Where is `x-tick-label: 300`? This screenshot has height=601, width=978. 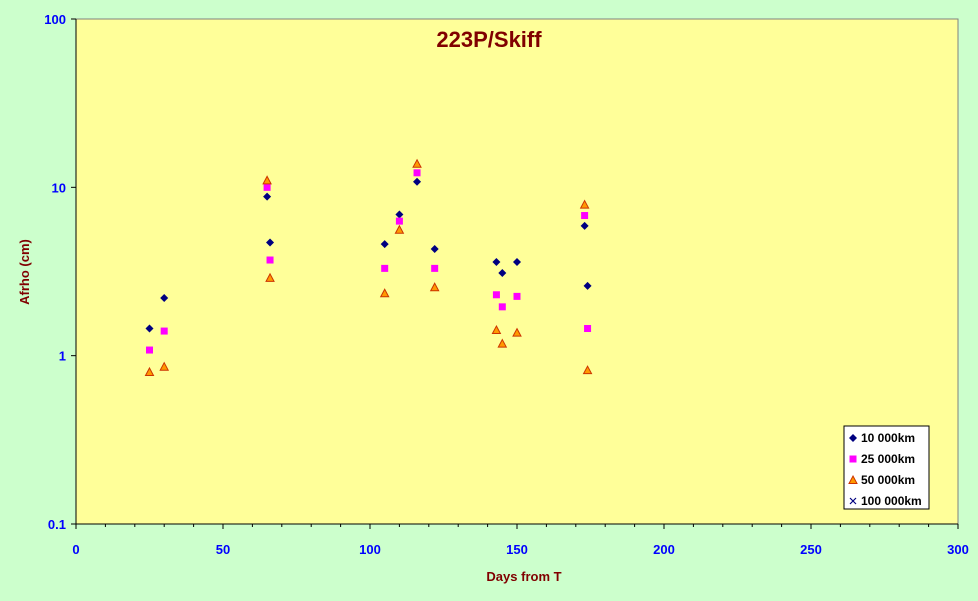 x-tick-label: 300 is located at coordinates (958, 549).